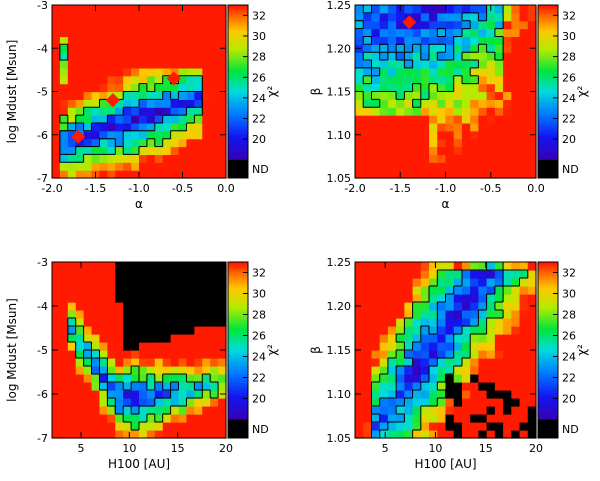 Image resolution: width=600 pixels, height=481 pixels. I want to click on y-axis-label: log Mdust [Msun], so click(12, 350).